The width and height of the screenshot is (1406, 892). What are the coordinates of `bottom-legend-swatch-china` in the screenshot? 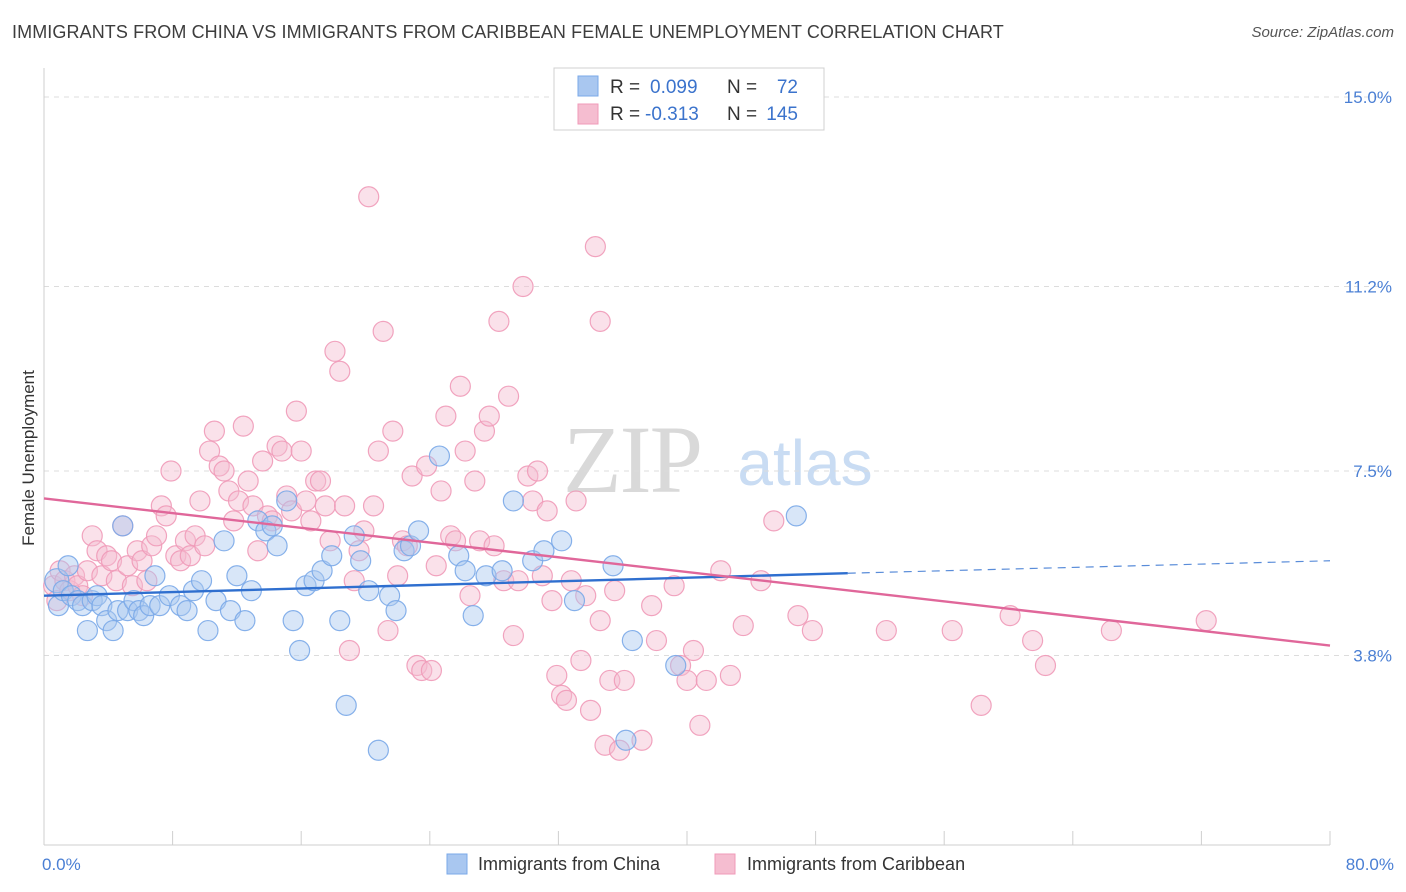 It's located at (457, 864).